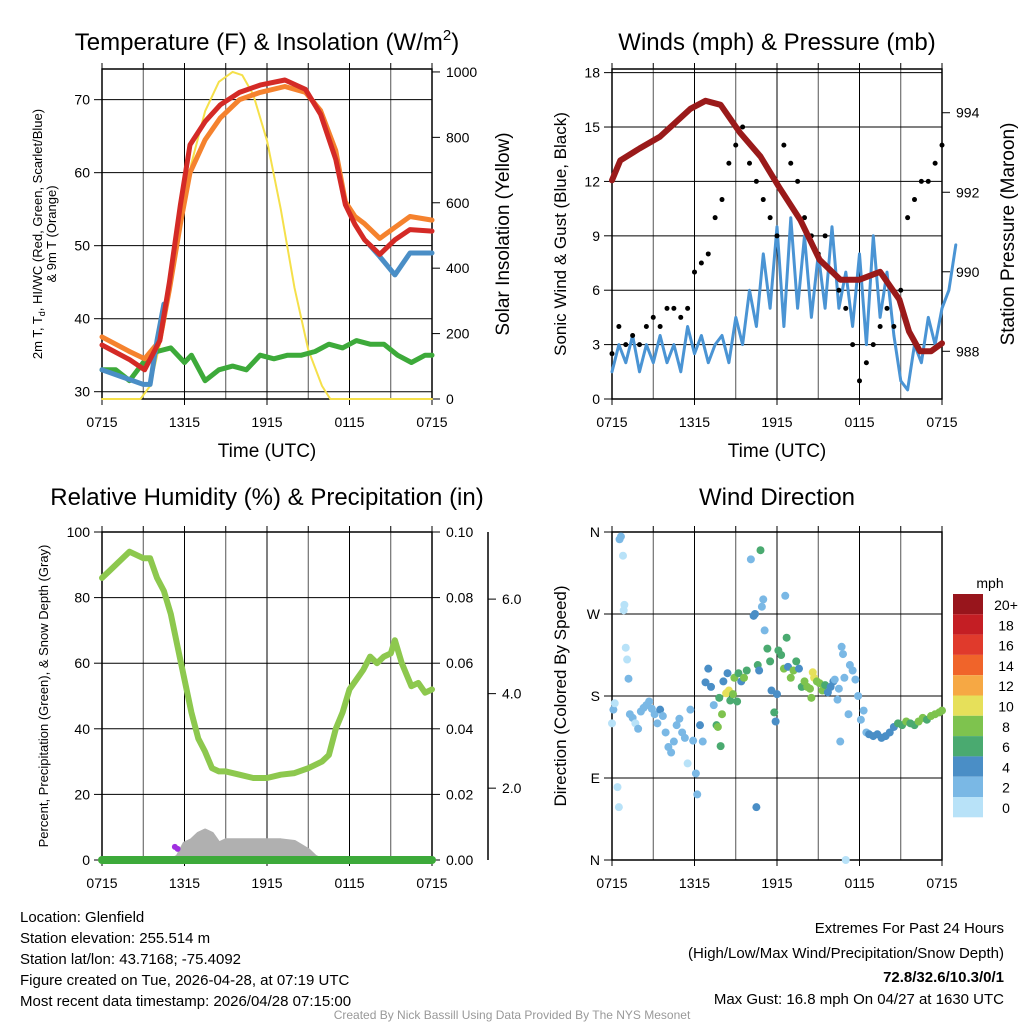  Describe the element at coordinates (560, 695) in the screenshot. I see `direction-y-label: Direction (Colored By Speed)` at that location.